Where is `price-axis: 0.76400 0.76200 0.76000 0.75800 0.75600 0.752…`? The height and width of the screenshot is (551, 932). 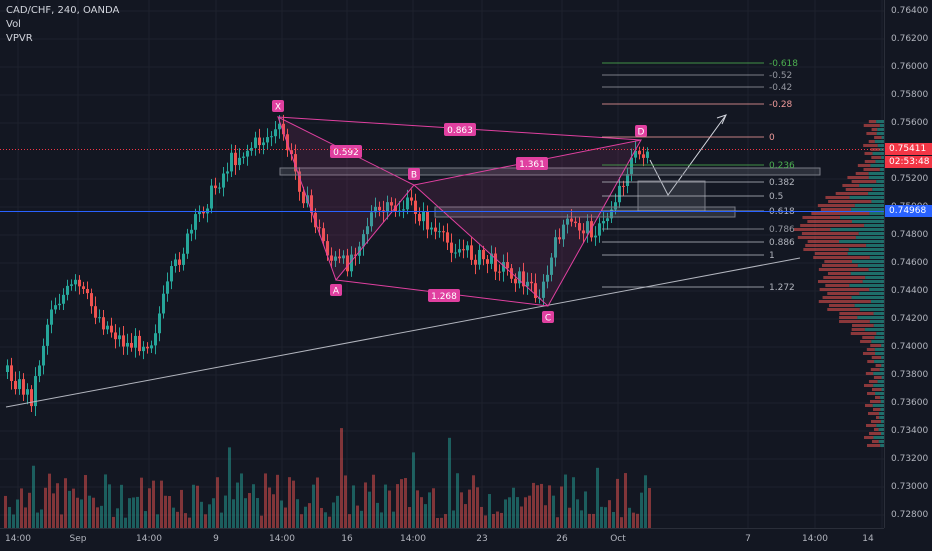 price-axis: 0.76400 0.76200 0.76000 0.75800 0.75600 0.752… is located at coordinates (908, 264).